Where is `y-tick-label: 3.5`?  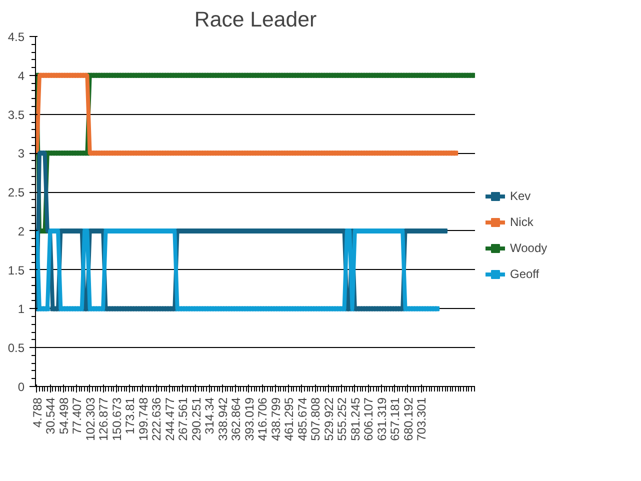
y-tick-label: 3.5 is located at coordinates (16, 115).